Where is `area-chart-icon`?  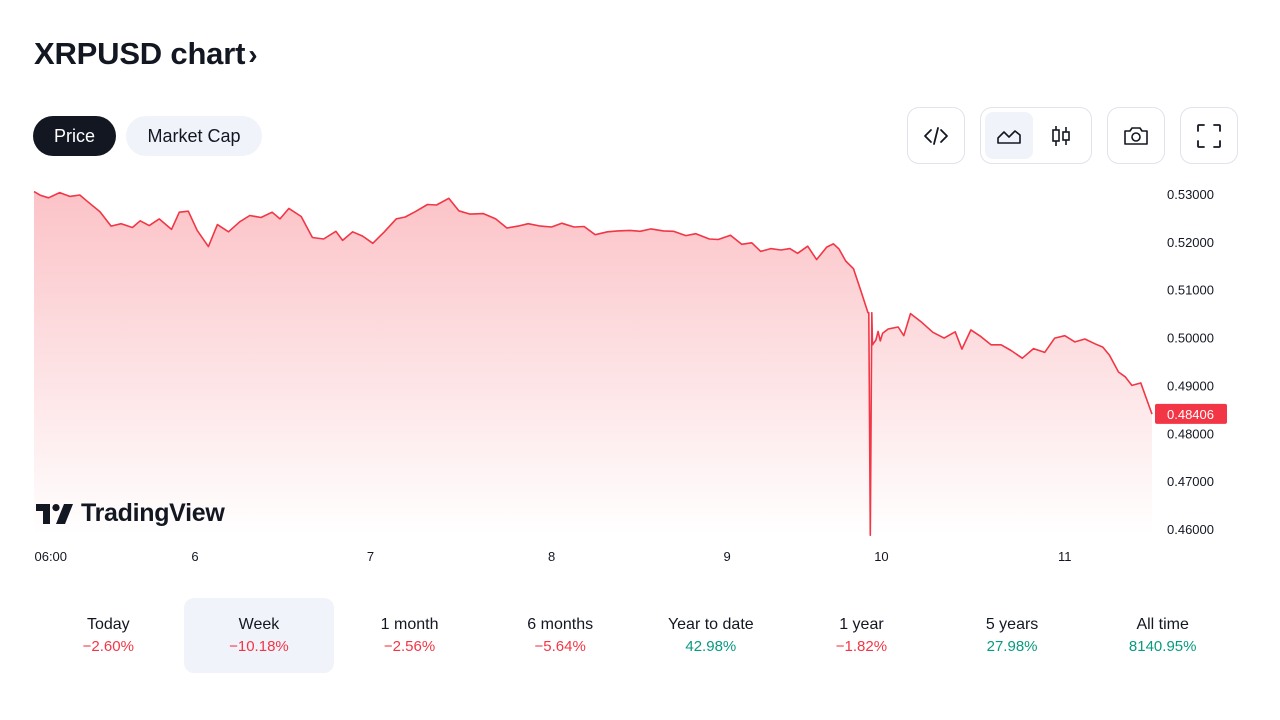 area-chart-icon is located at coordinates (1009, 136).